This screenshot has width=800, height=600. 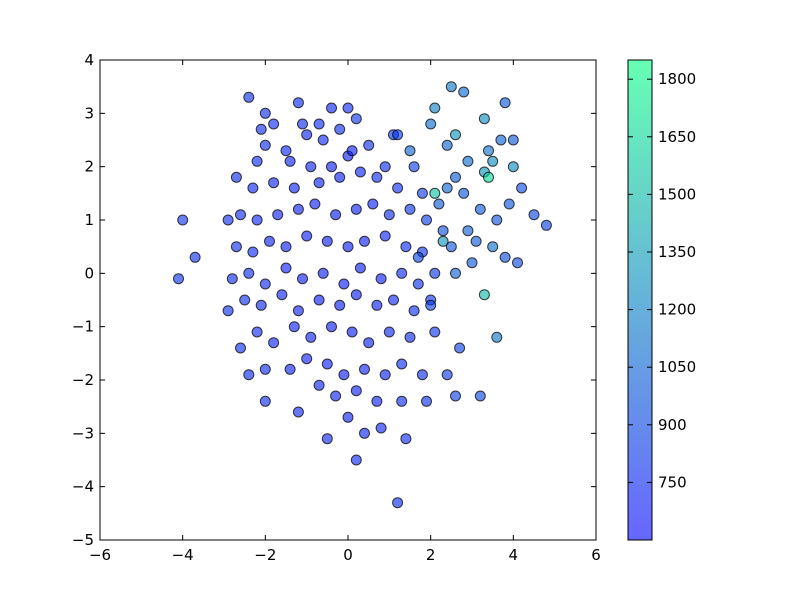 What do you see at coordinates (265, 555) in the screenshot?
I see `x-tick-label: −2` at bounding box center [265, 555].